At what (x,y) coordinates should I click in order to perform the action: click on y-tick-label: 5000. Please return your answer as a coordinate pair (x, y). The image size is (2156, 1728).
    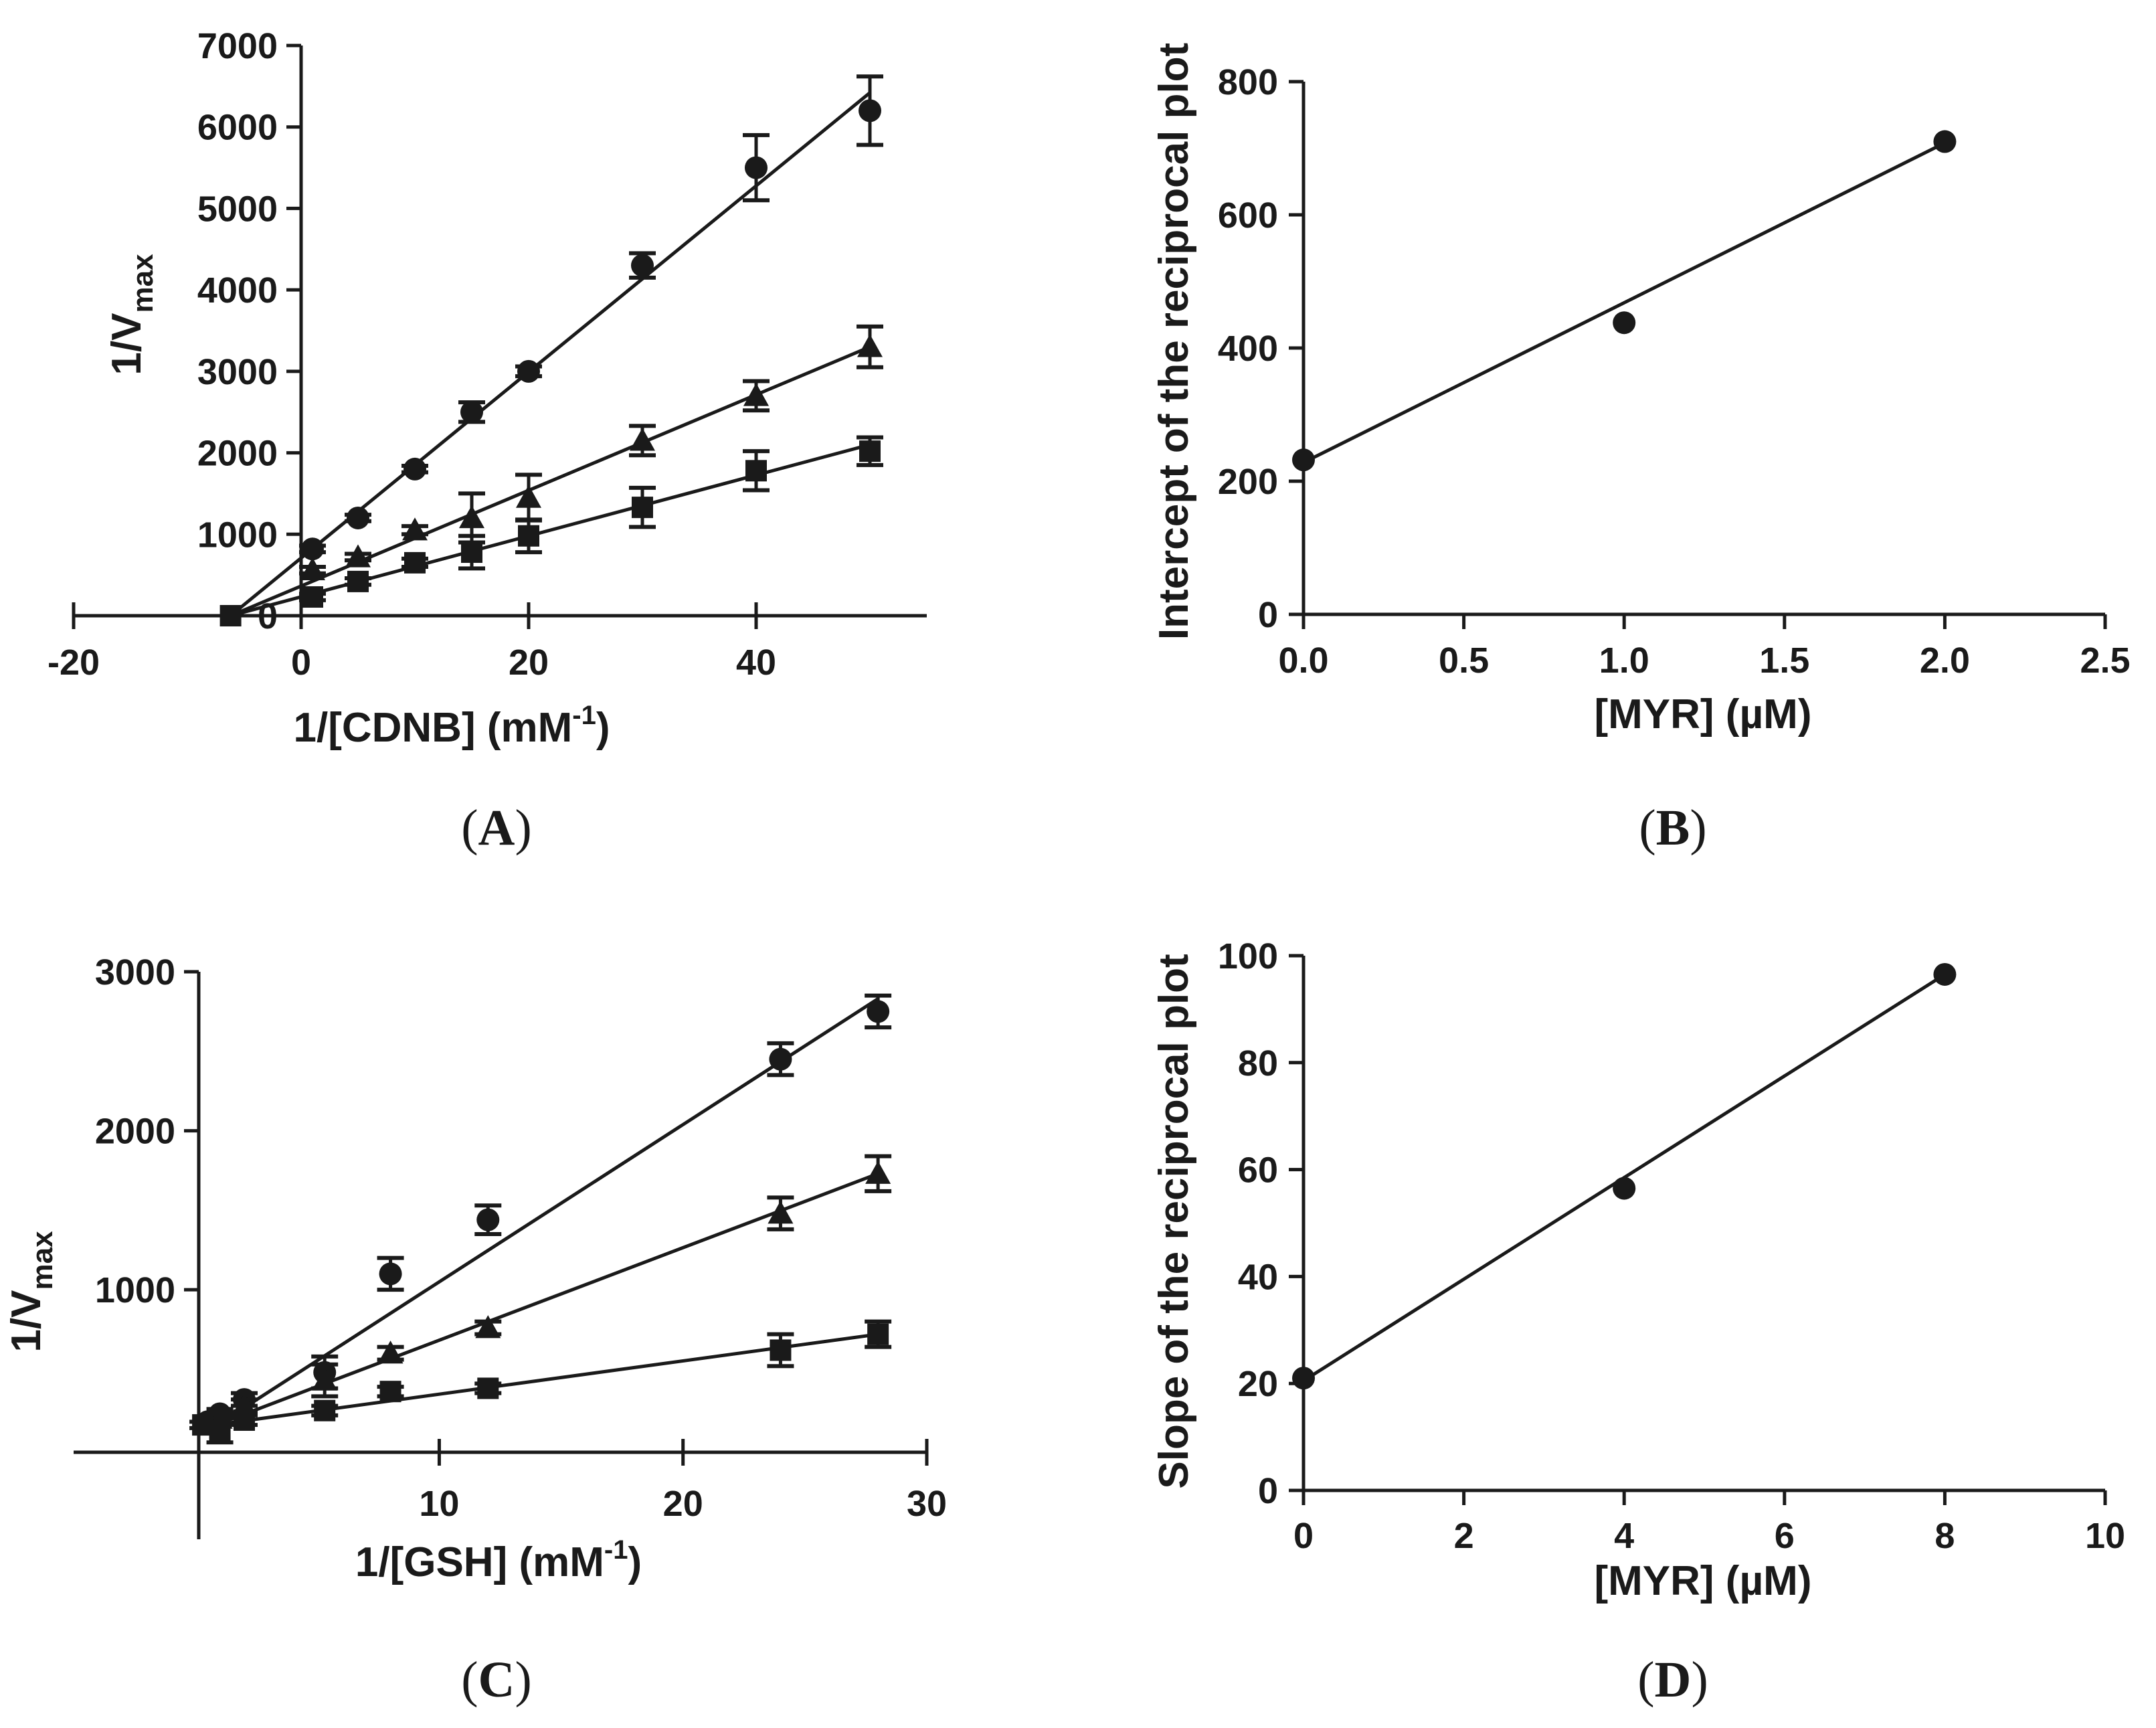
    Looking at the image, I should click on (237, 209).